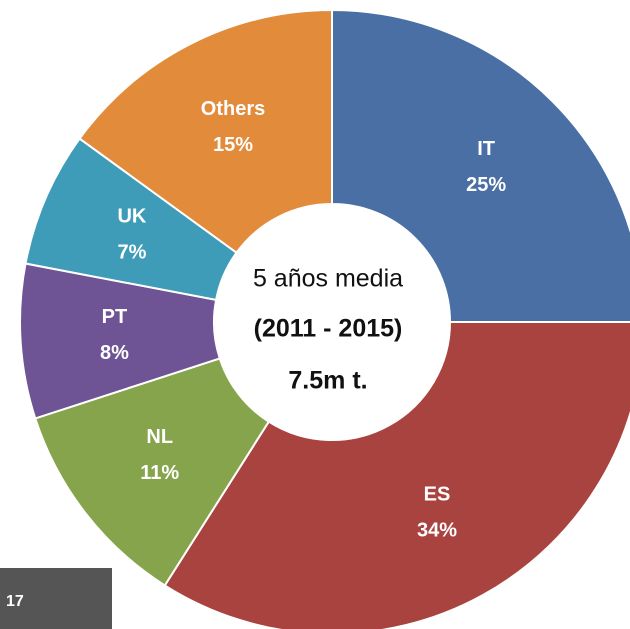  Describe the element at coordinates (233, 109) in the screenshot. I see `slice-name: Others` at that location.